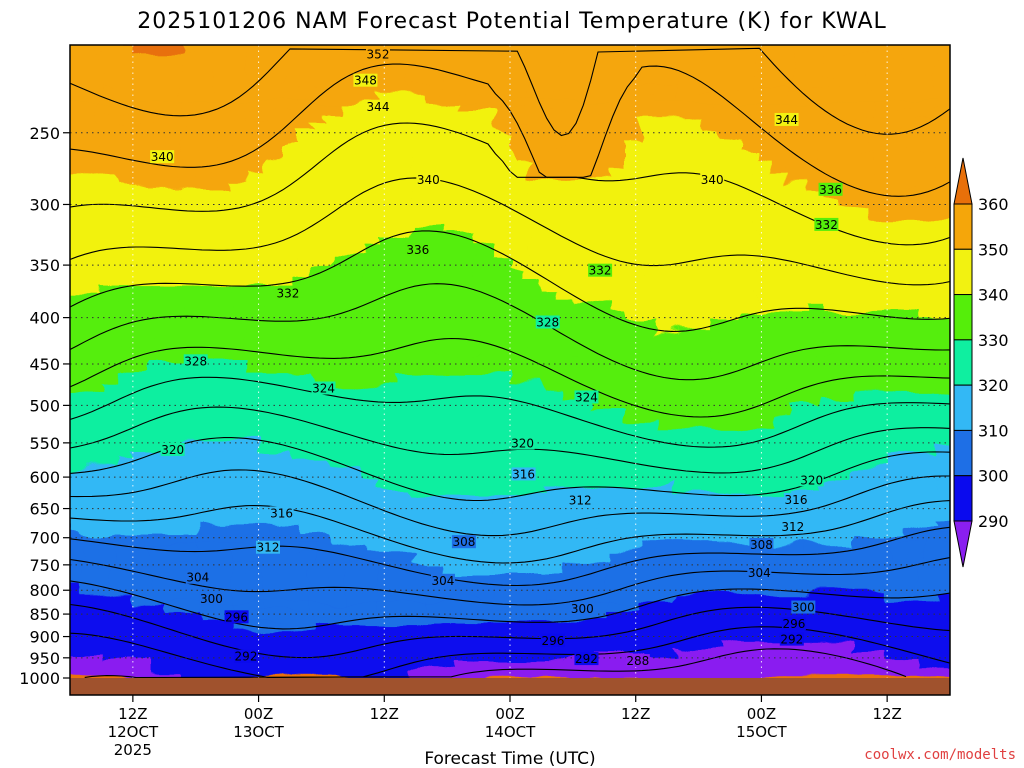  Describe the element at coordinates (162, 157) in the screenshot. I see `contour-label: 340` at that location.